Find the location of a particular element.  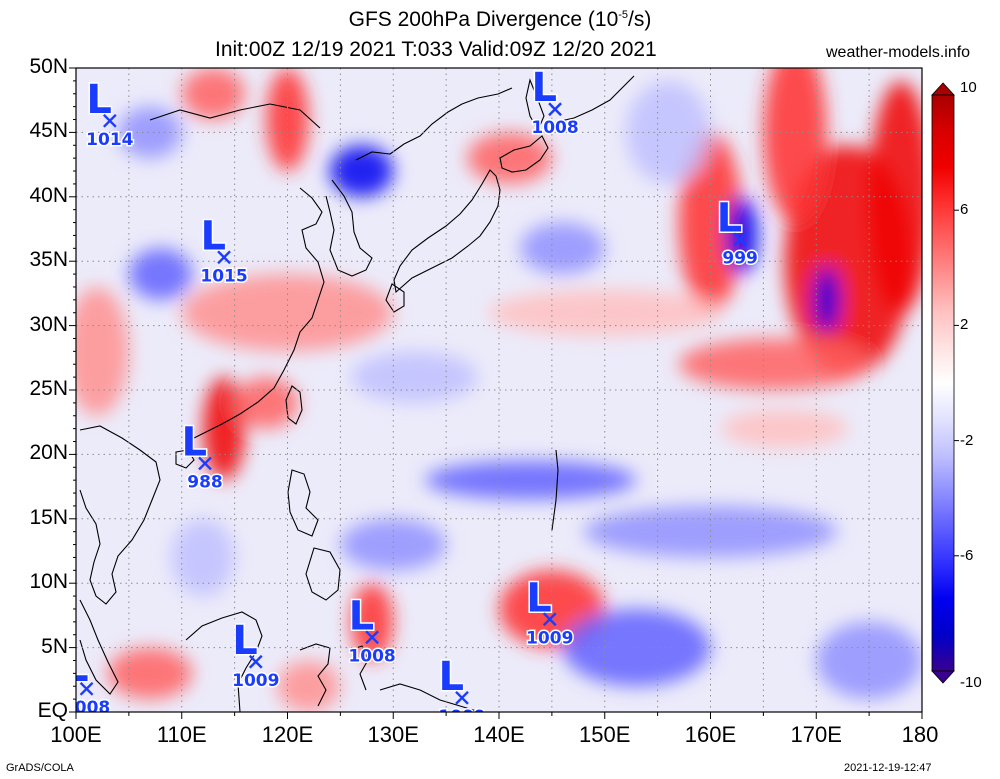

colorbar-bottom-arrow is located at coordinates (943, 677).